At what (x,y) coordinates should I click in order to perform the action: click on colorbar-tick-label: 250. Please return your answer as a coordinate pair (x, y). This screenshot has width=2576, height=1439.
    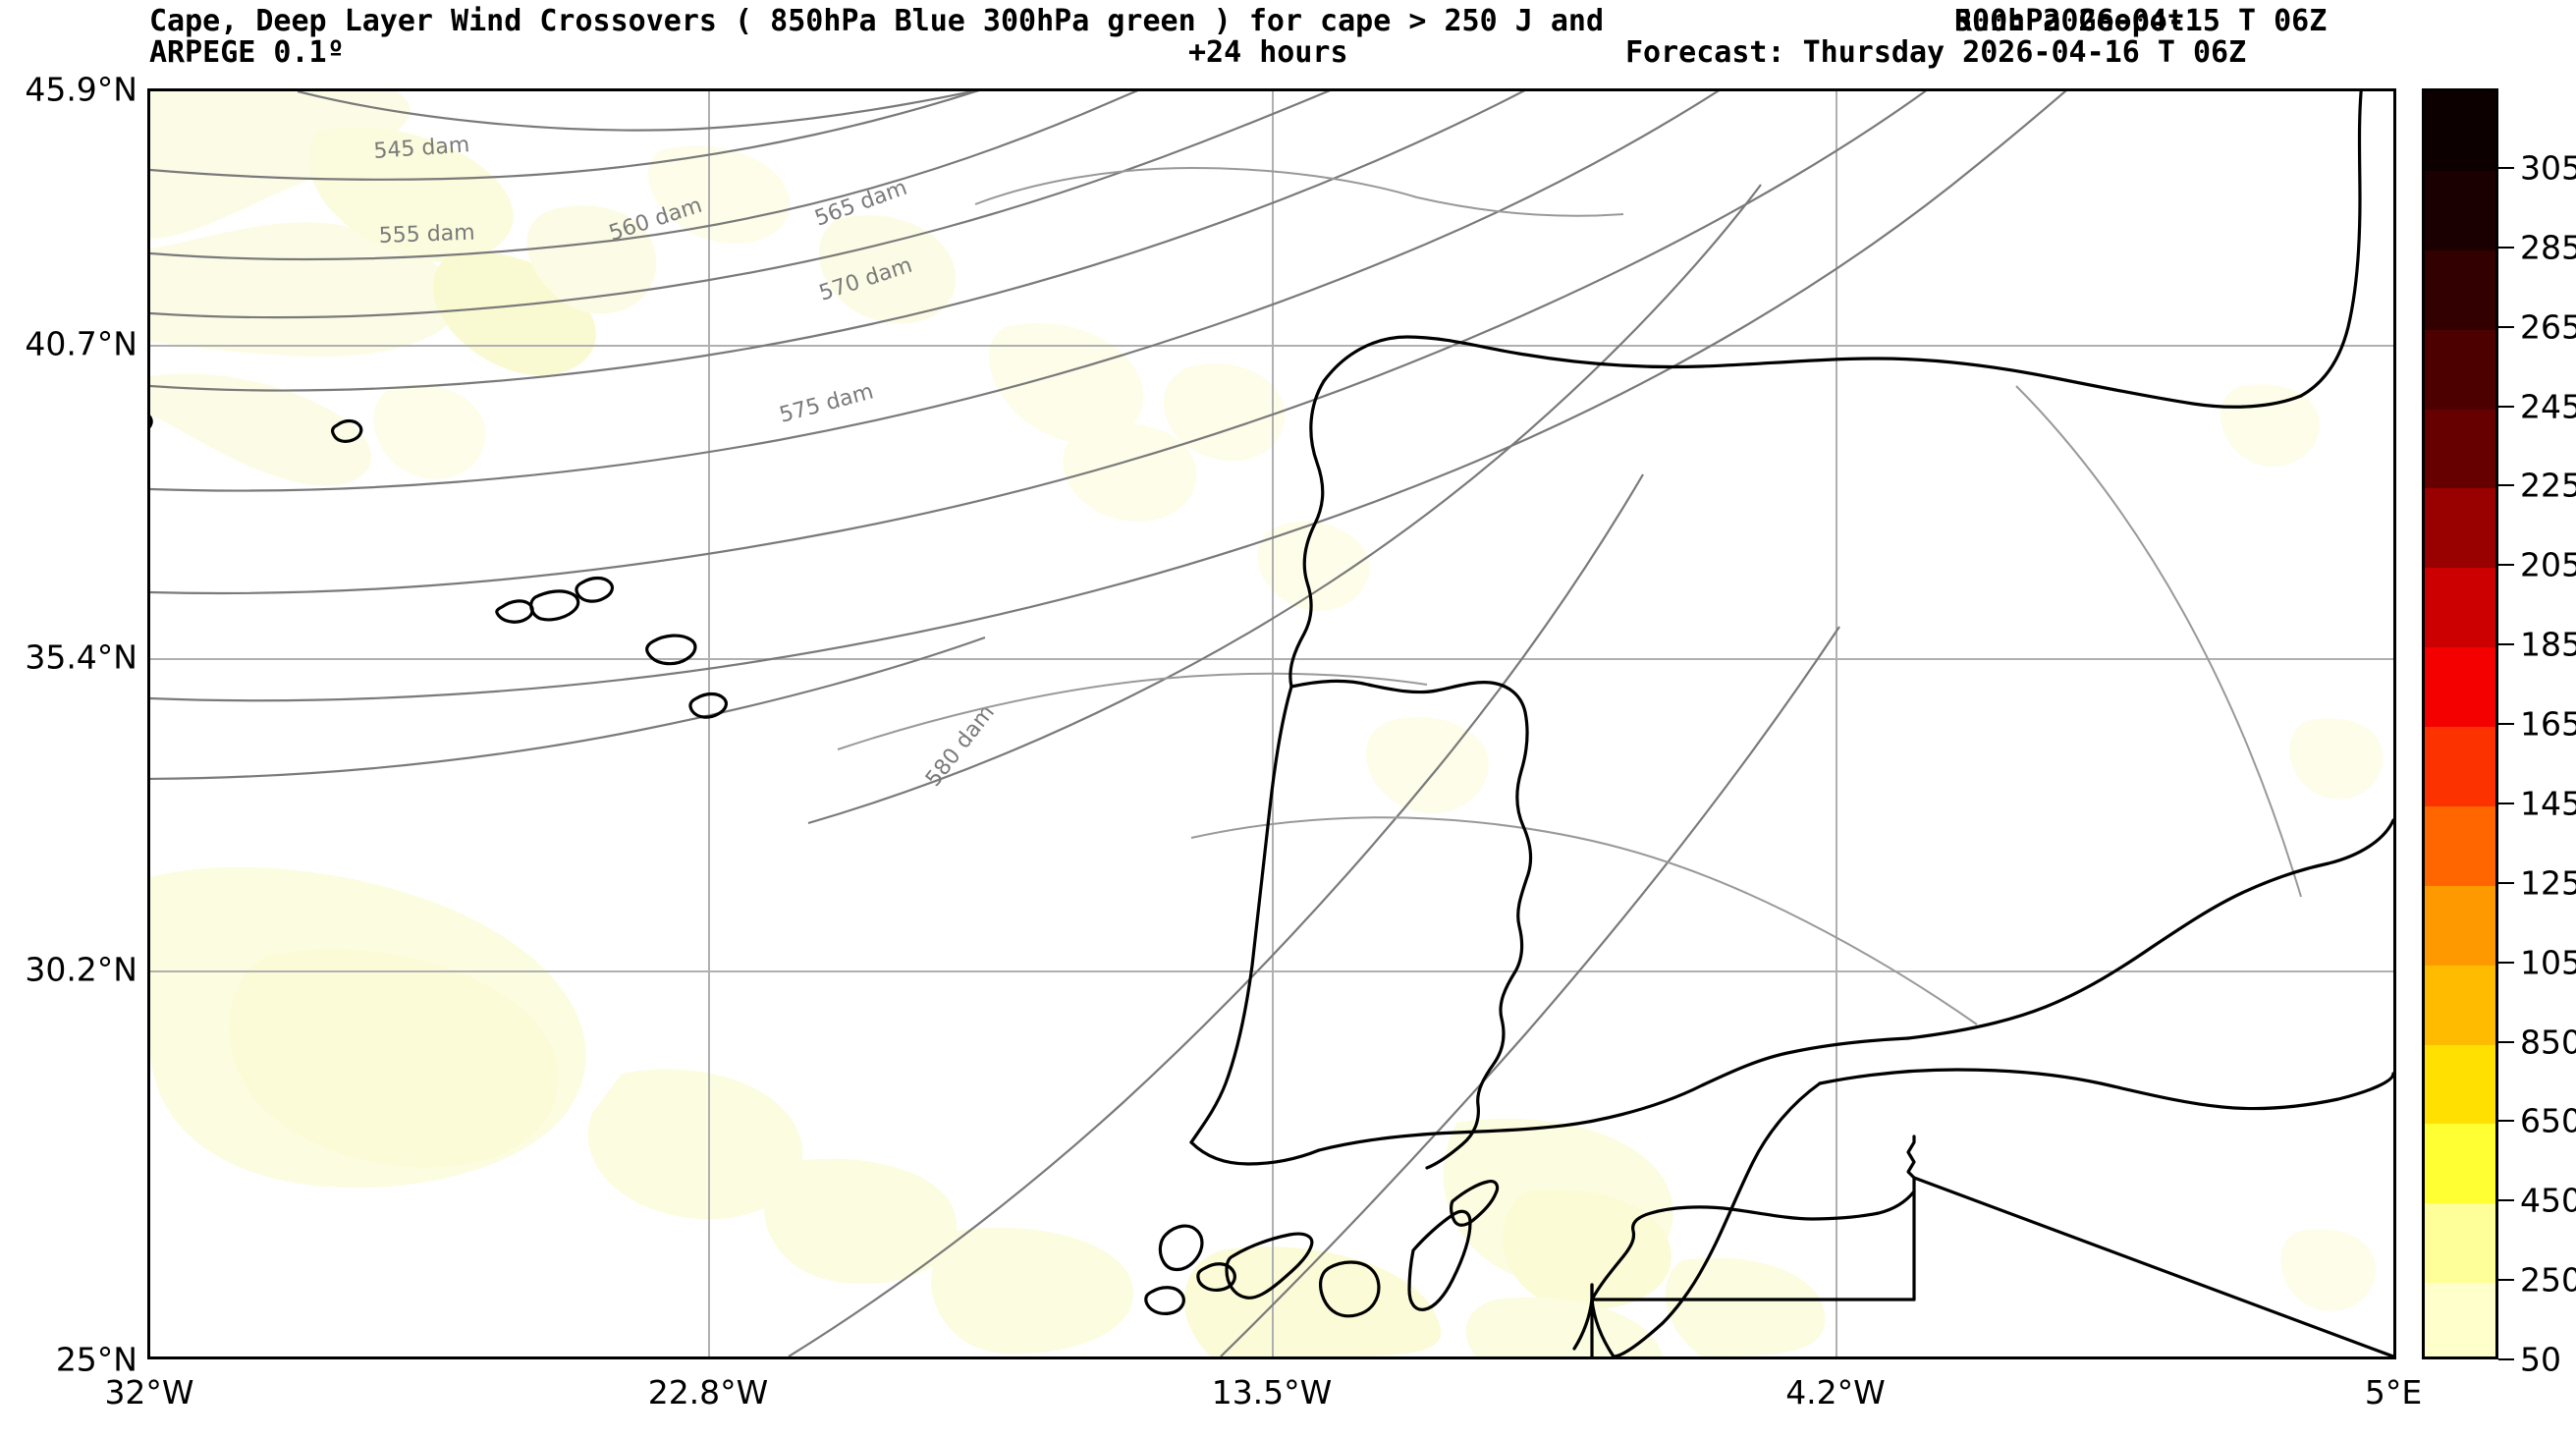
    Looking at the image, I should click on (2548, 1280).